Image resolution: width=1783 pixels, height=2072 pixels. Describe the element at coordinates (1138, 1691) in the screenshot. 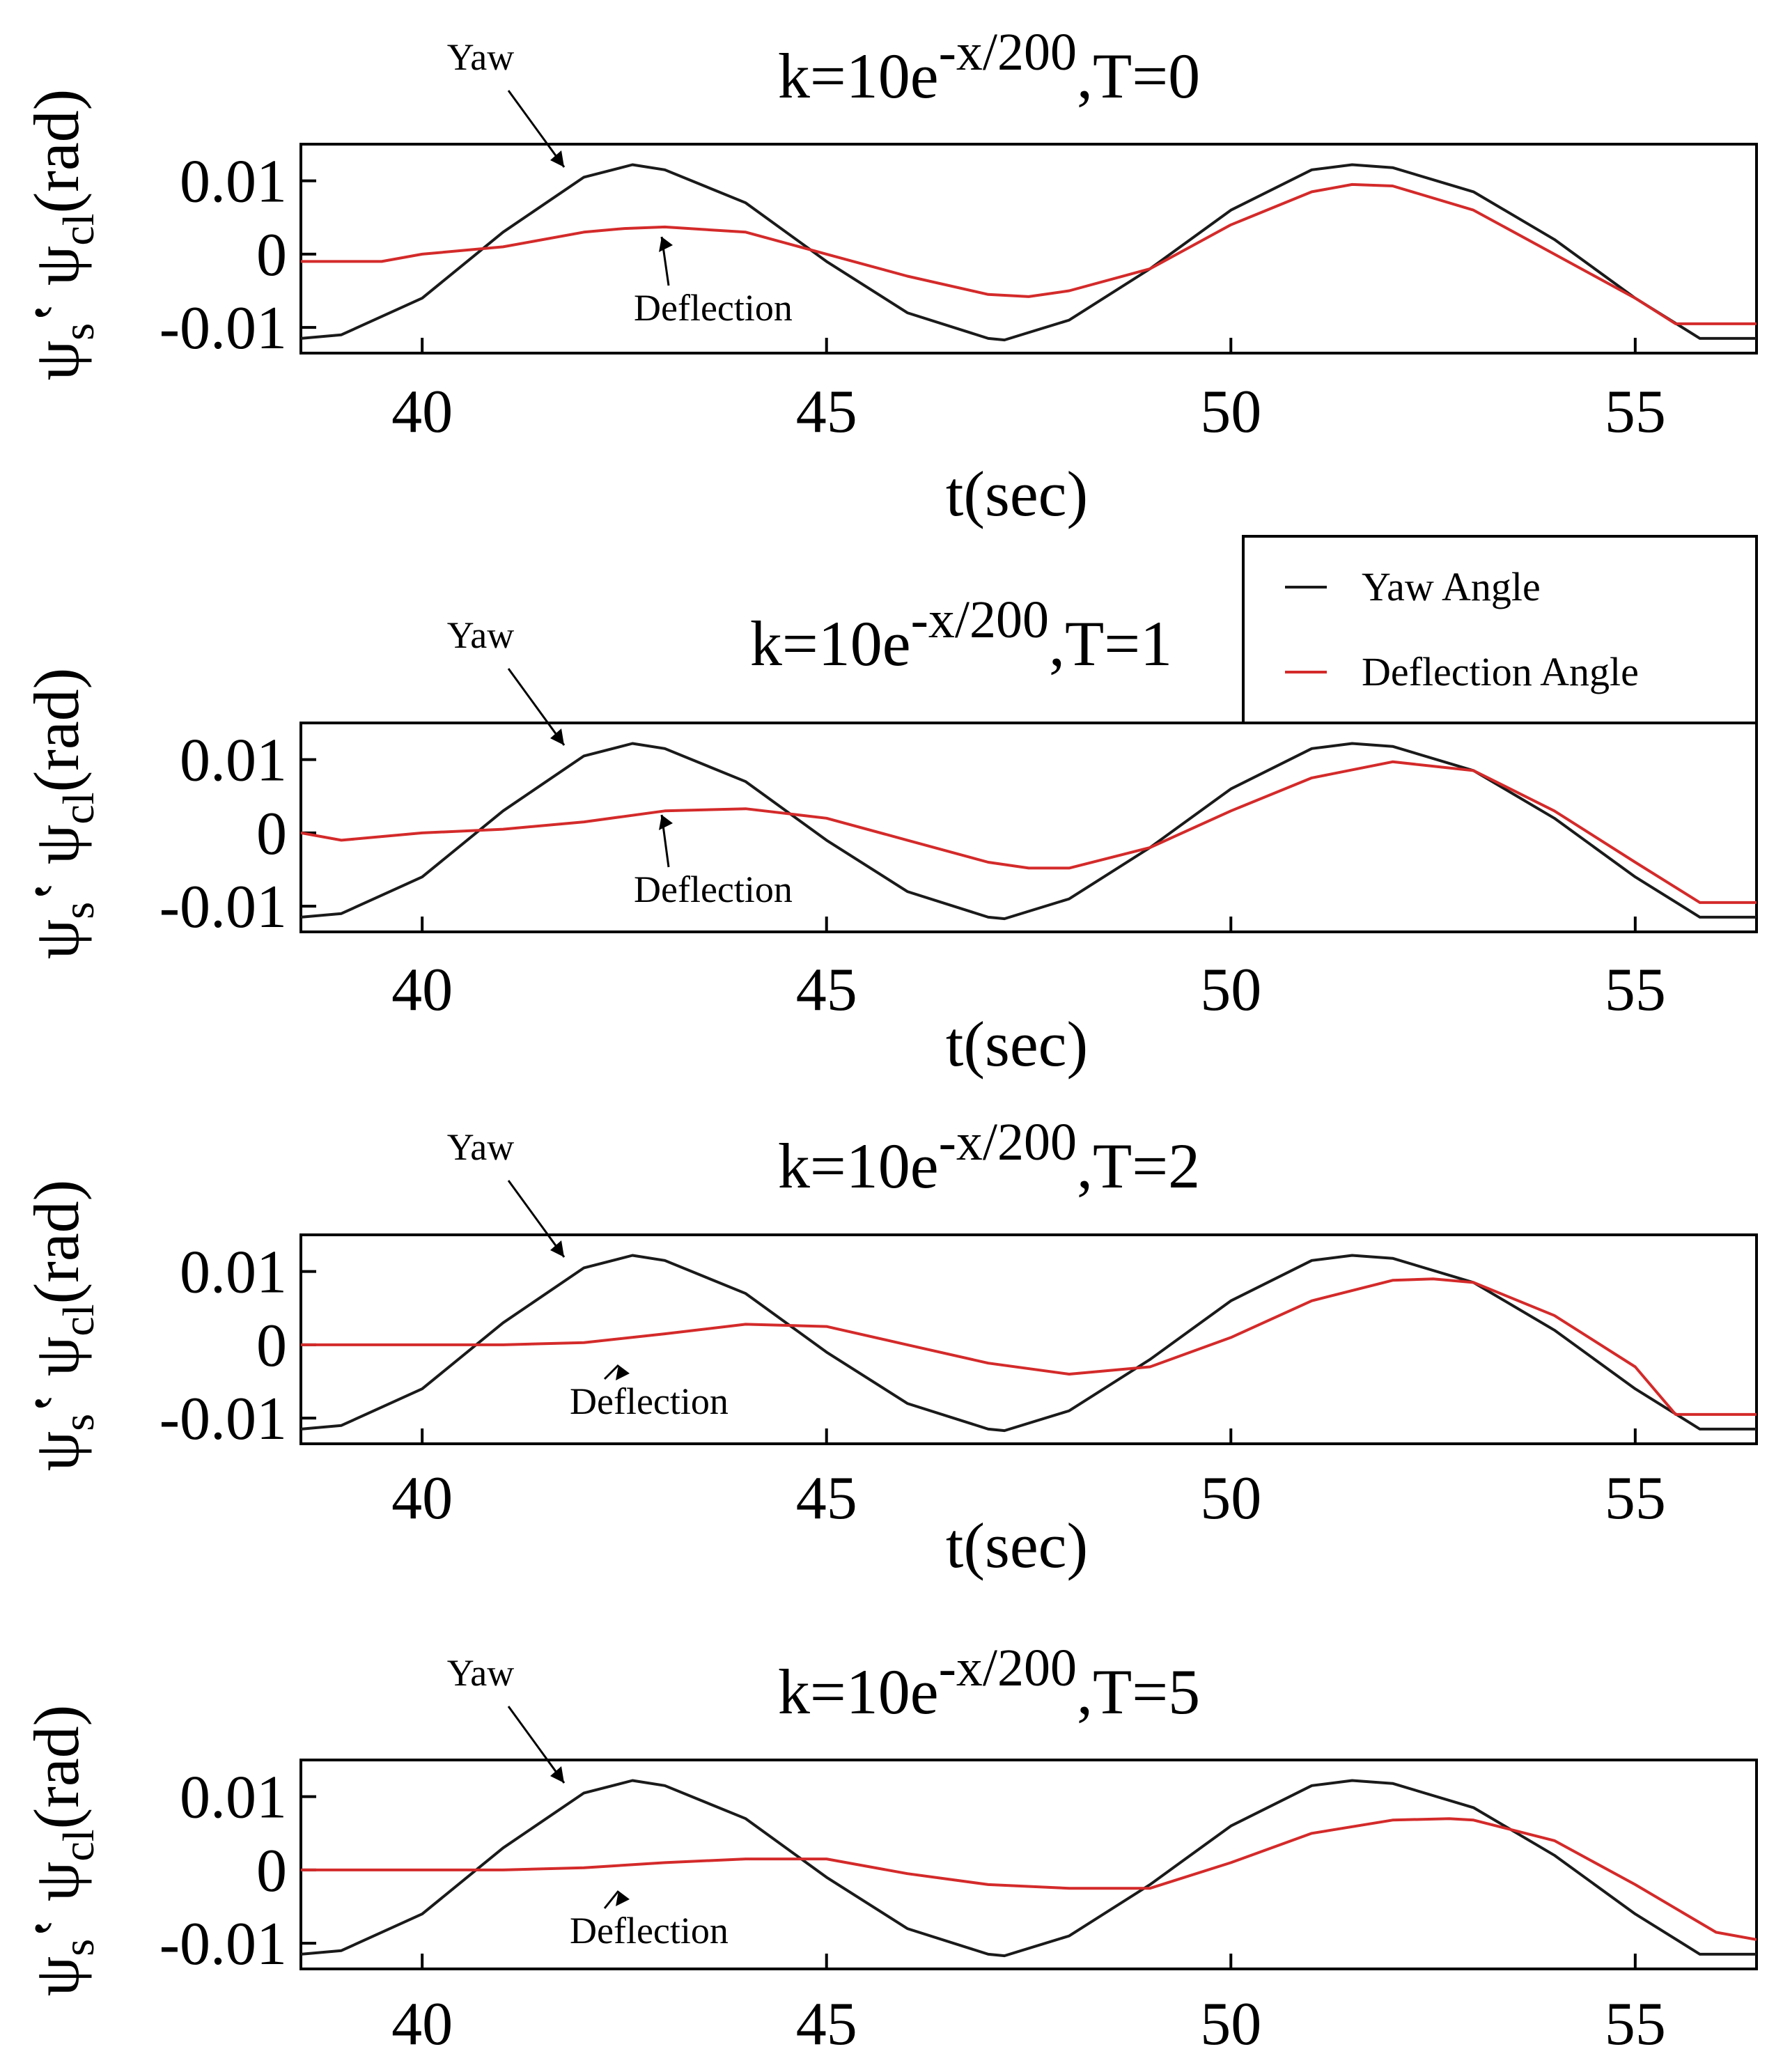

I see `chart-title-suffix: ,T=5` at that location.